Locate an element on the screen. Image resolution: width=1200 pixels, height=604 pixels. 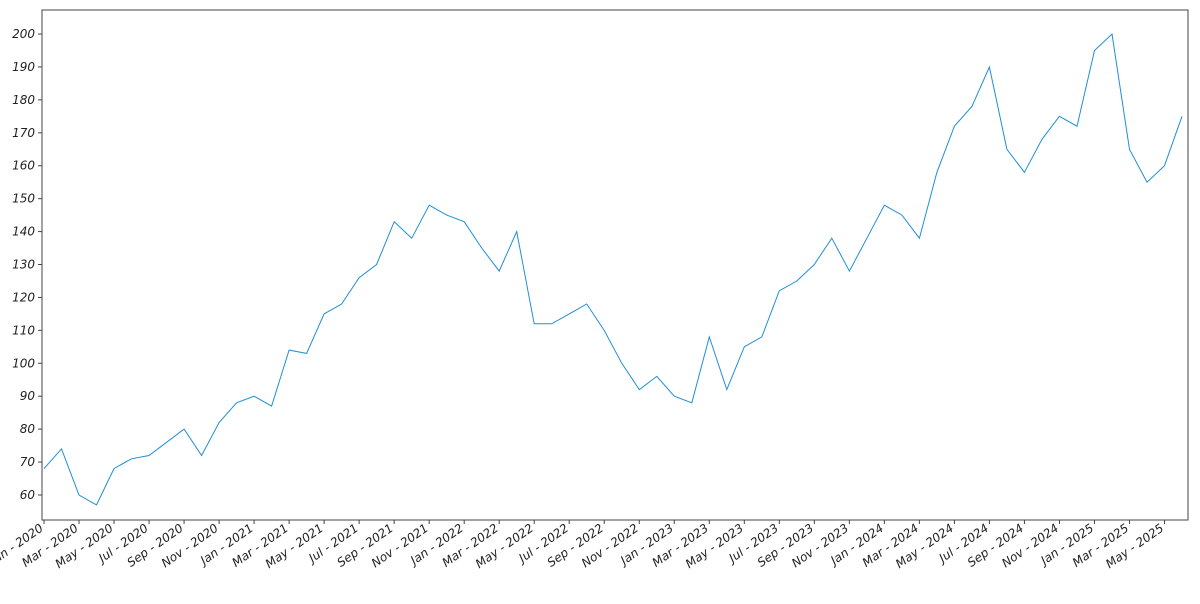
y-tick-label: 70 is located at coordinates (28, 462).